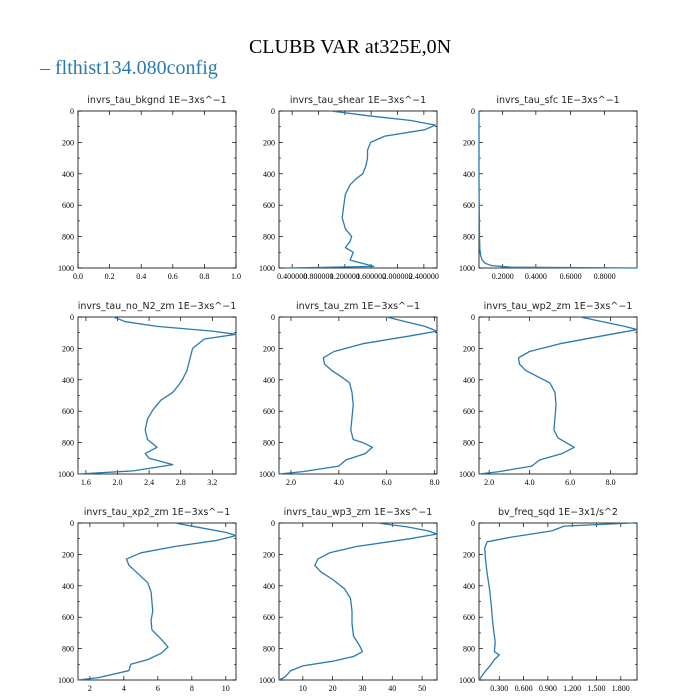  Describe the element at coordinates (548, 688) in the screenshot. I see `x-tick-label: 0.900` at that location.